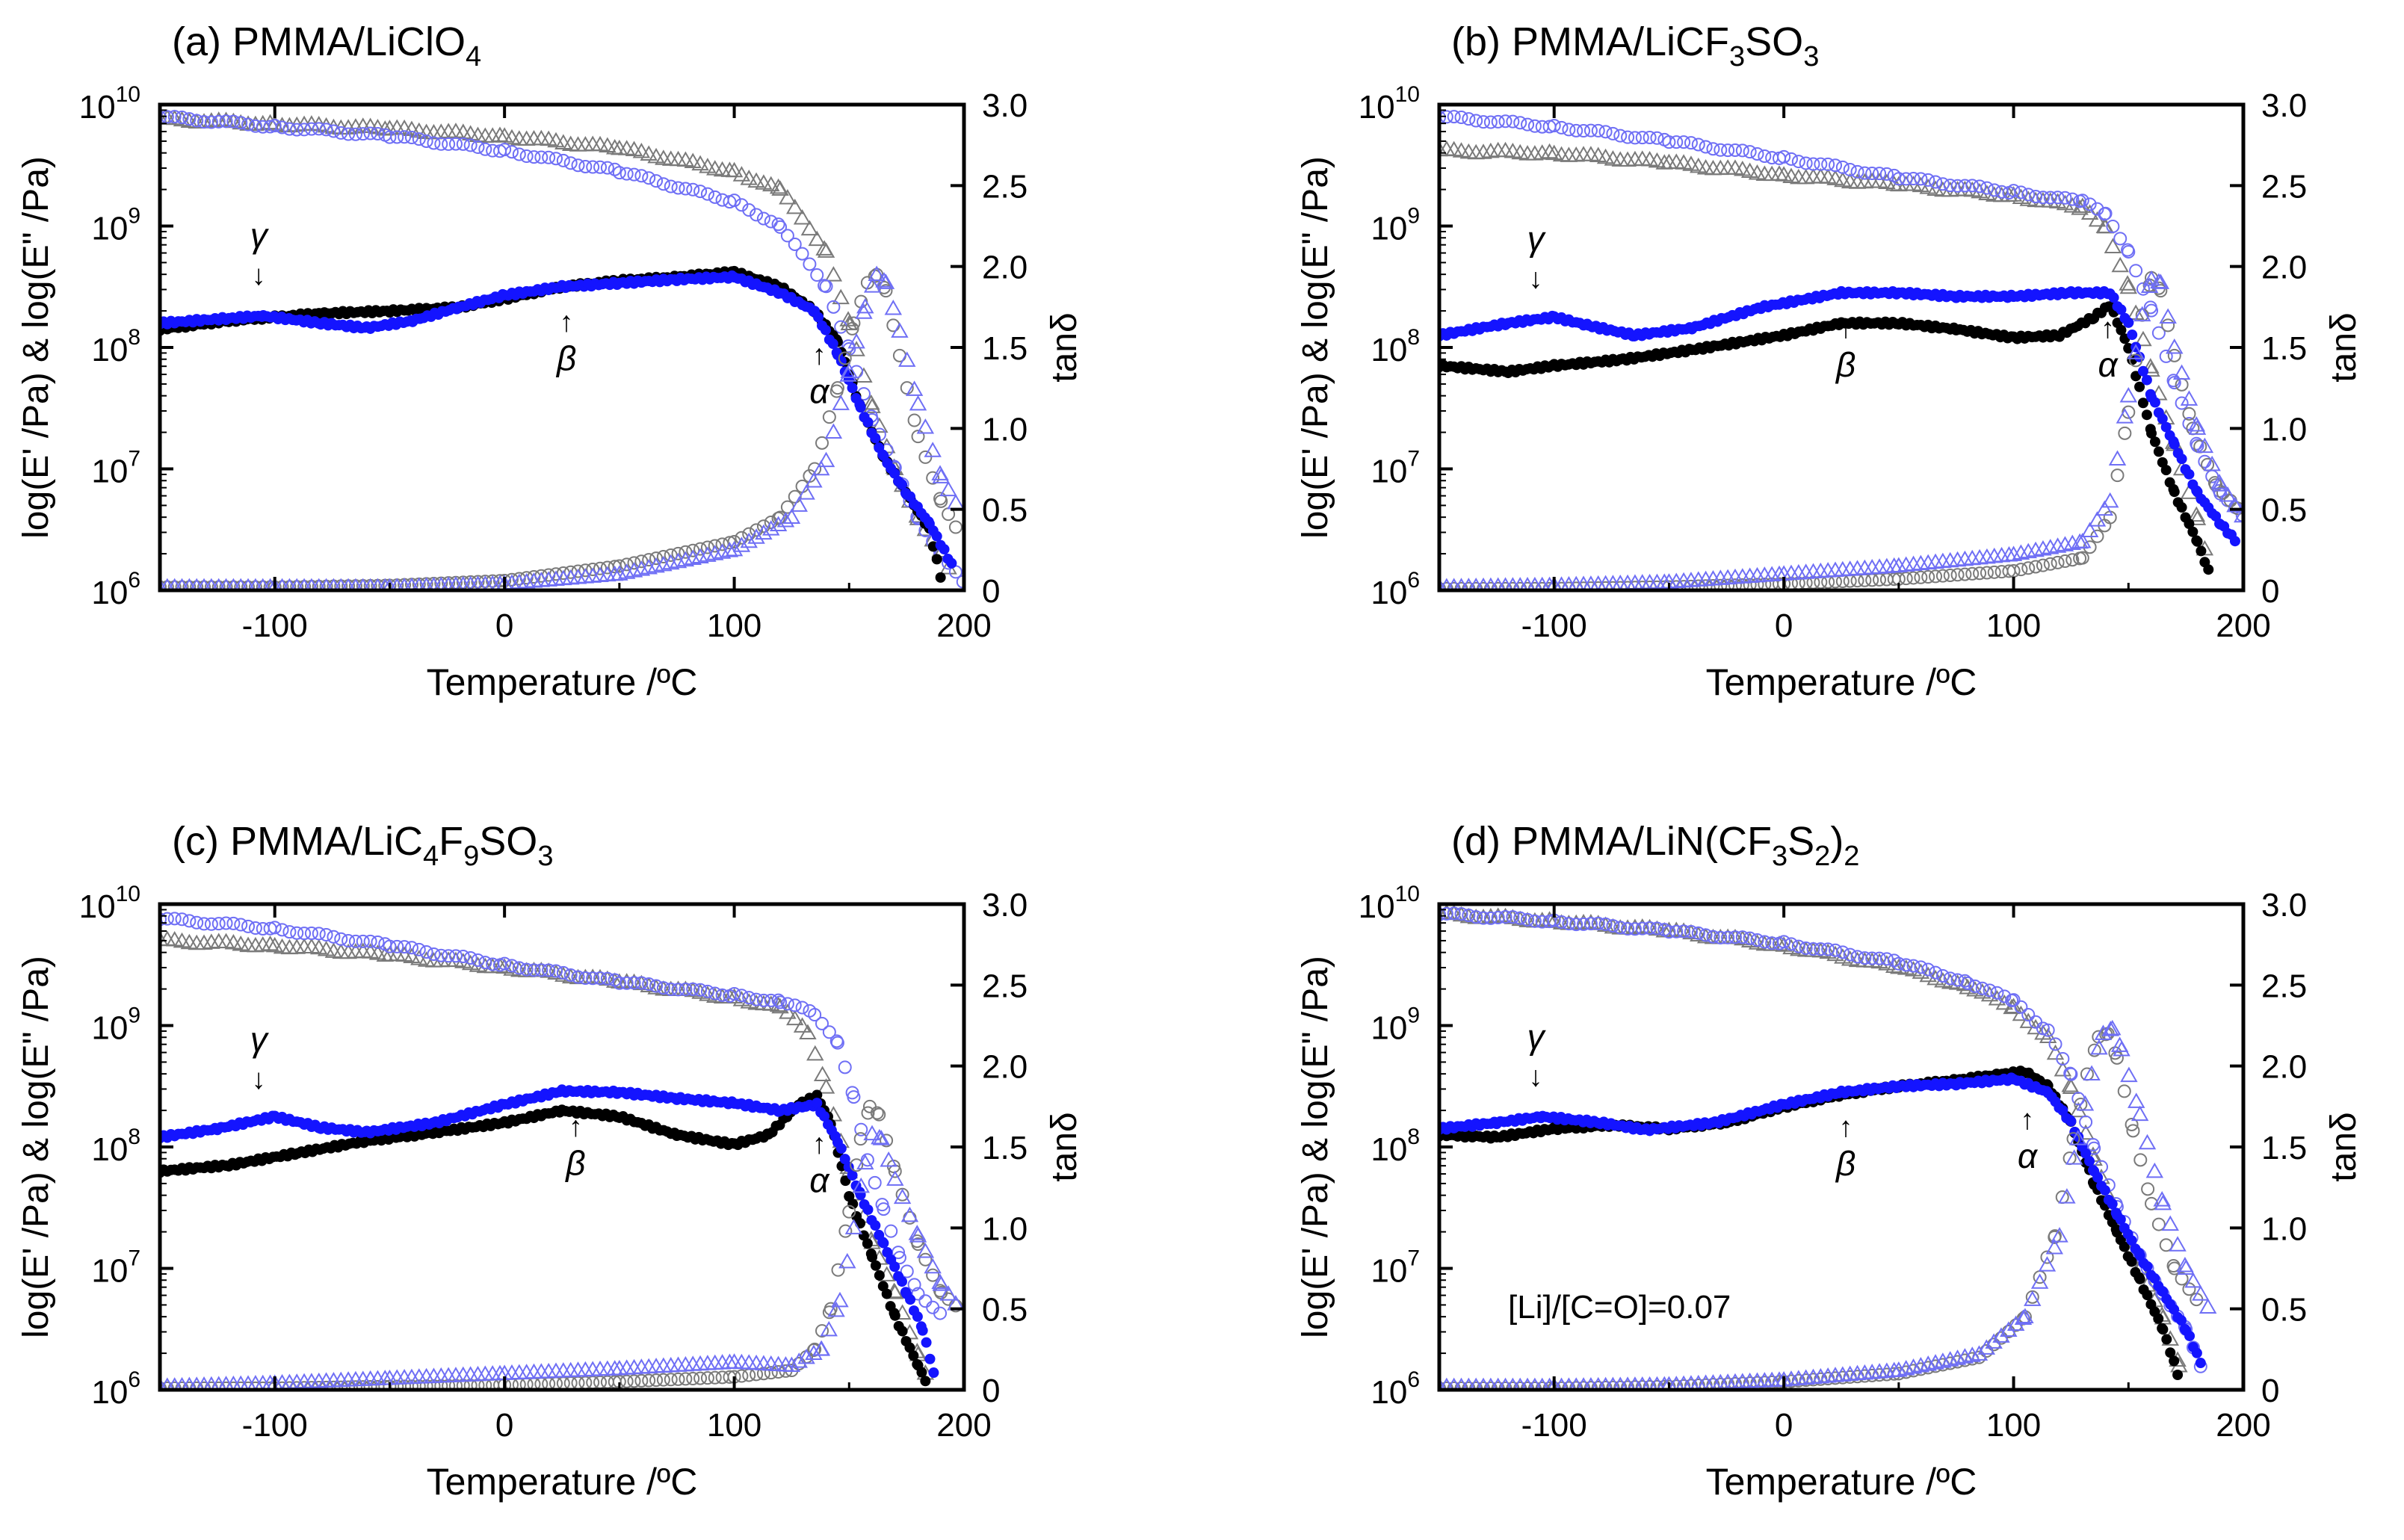 The width and height of the screenshot is (2404, 1540). Describe the element at coordinates (565, 341) in the screenshot. I see `annotation-beta: ↑β` at that location.